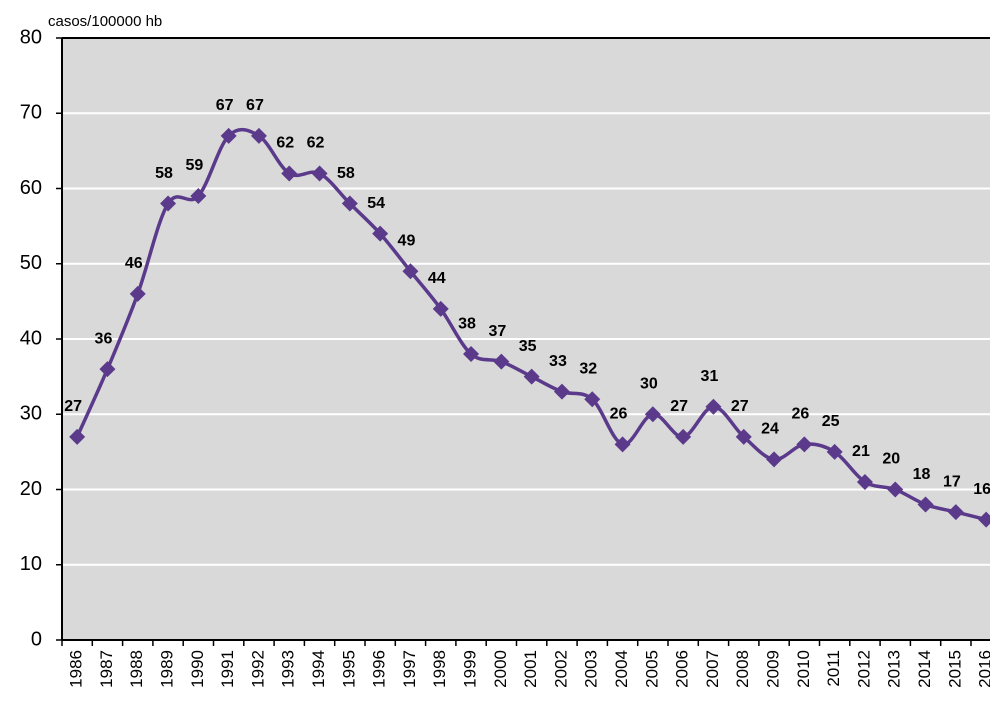 Image resolution: width=990 pixels, height=706 pixels. What do you see at coordinates (742, 669) in the screenshot?
I see `x-tick-label: 2008` at bounding box center [742, 669].